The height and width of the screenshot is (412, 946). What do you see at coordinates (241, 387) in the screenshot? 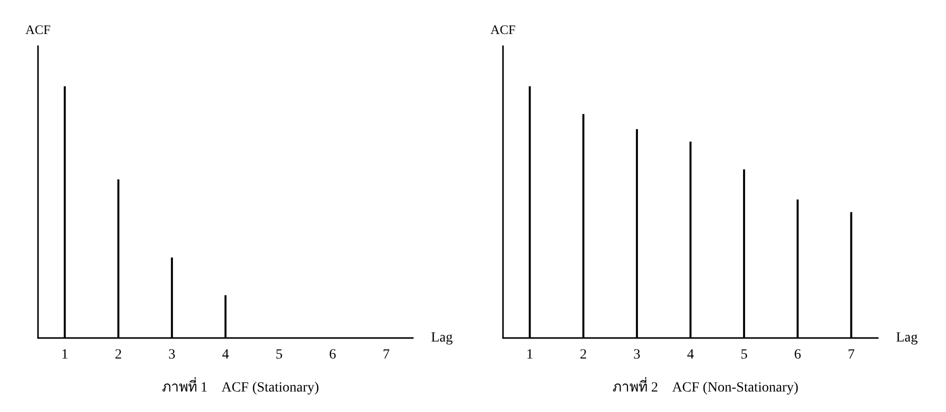
I see `text: ภาพที่ 1 ACF (Stationary)` at bounding box center [241, 387].